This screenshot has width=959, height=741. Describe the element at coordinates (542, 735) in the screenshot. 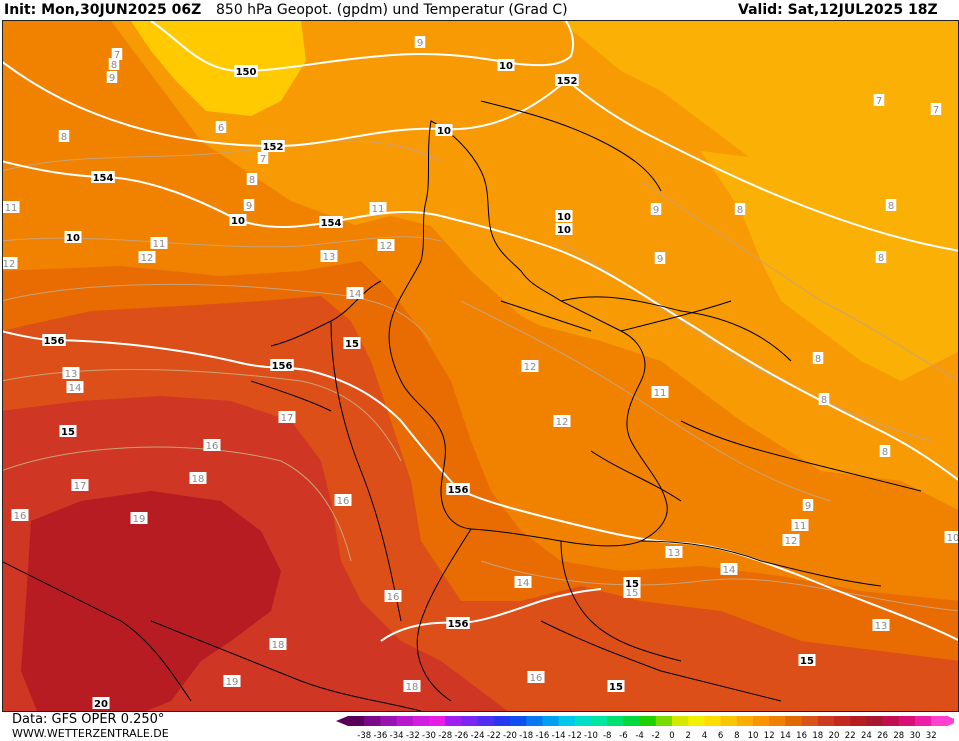

I see `legend-tick-label: -16` at that location.